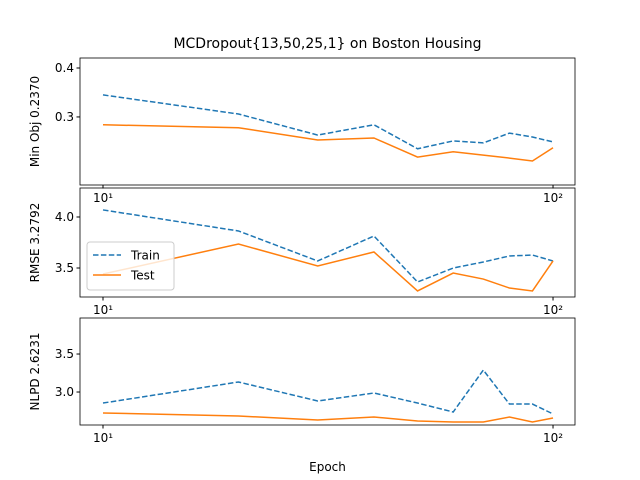 The width and height of the screenshot is (640, 480). I want to click on x-axis-label: Epoch, so click(327, 467).